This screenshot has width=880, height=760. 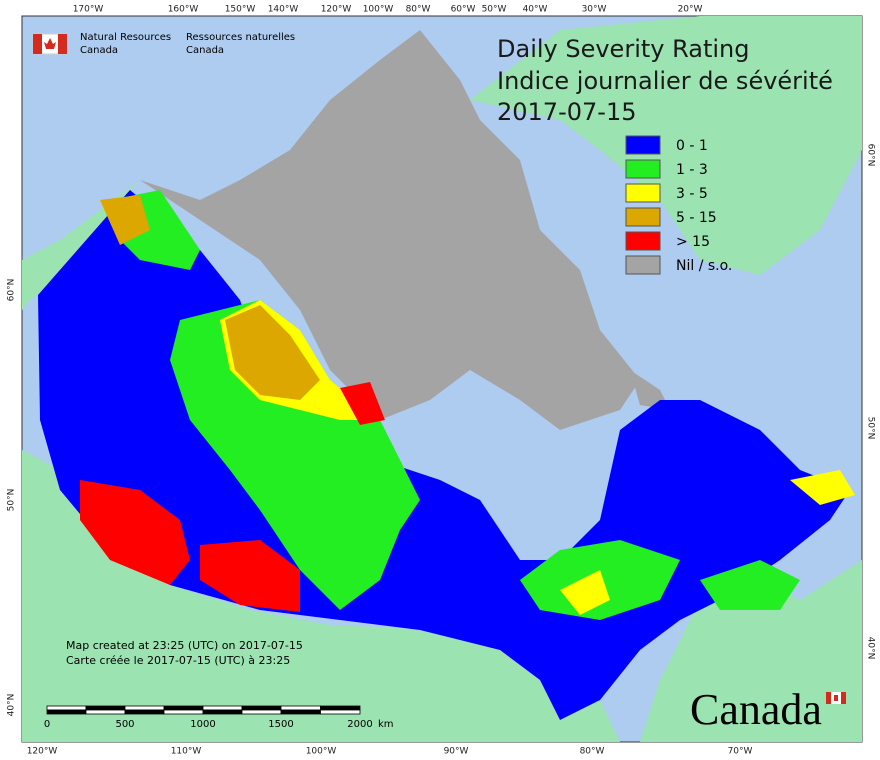 What do you see at coordinates (283, 10) in the screenshot?
I see `graticule-label: 140°W` at bounding box center [283, 10].